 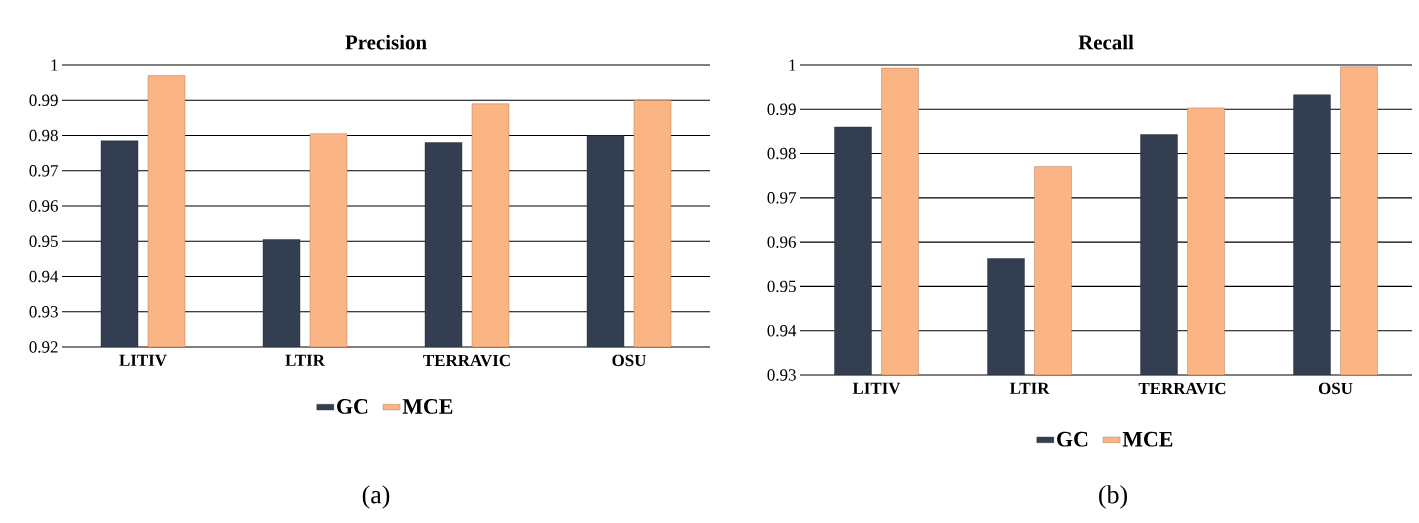 I want to click on text: (a), so click(x=376, y=497).